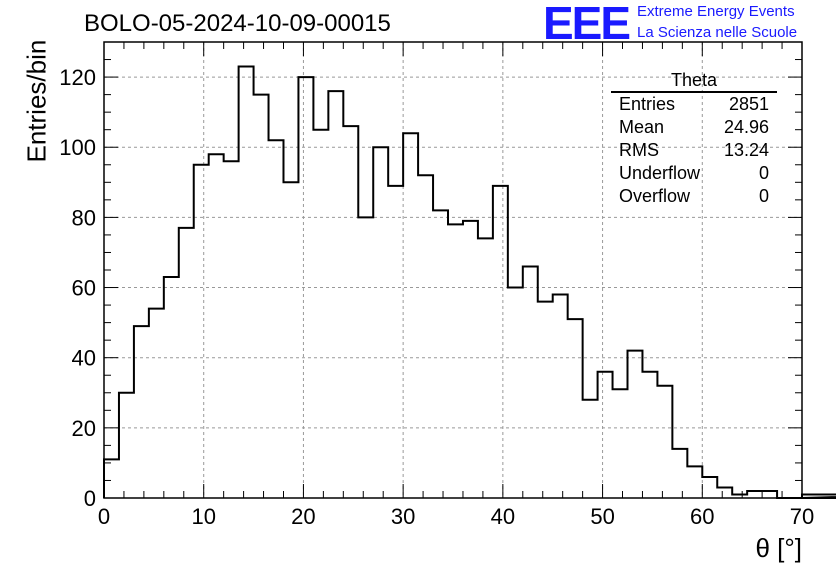 The image size is (836, 572). I want to click on y-tick-label: 20, so click(84, 428).